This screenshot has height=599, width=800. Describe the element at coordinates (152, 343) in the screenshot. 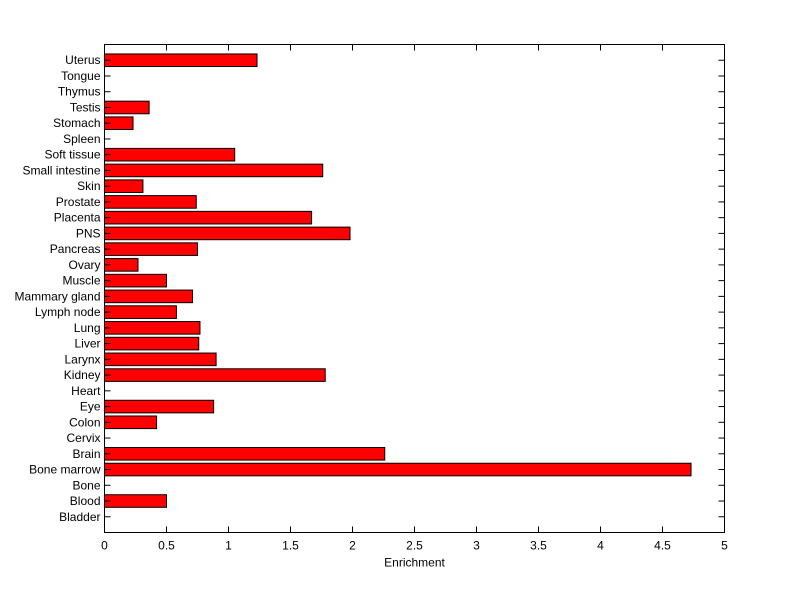

I see `bar-liver` at that location.